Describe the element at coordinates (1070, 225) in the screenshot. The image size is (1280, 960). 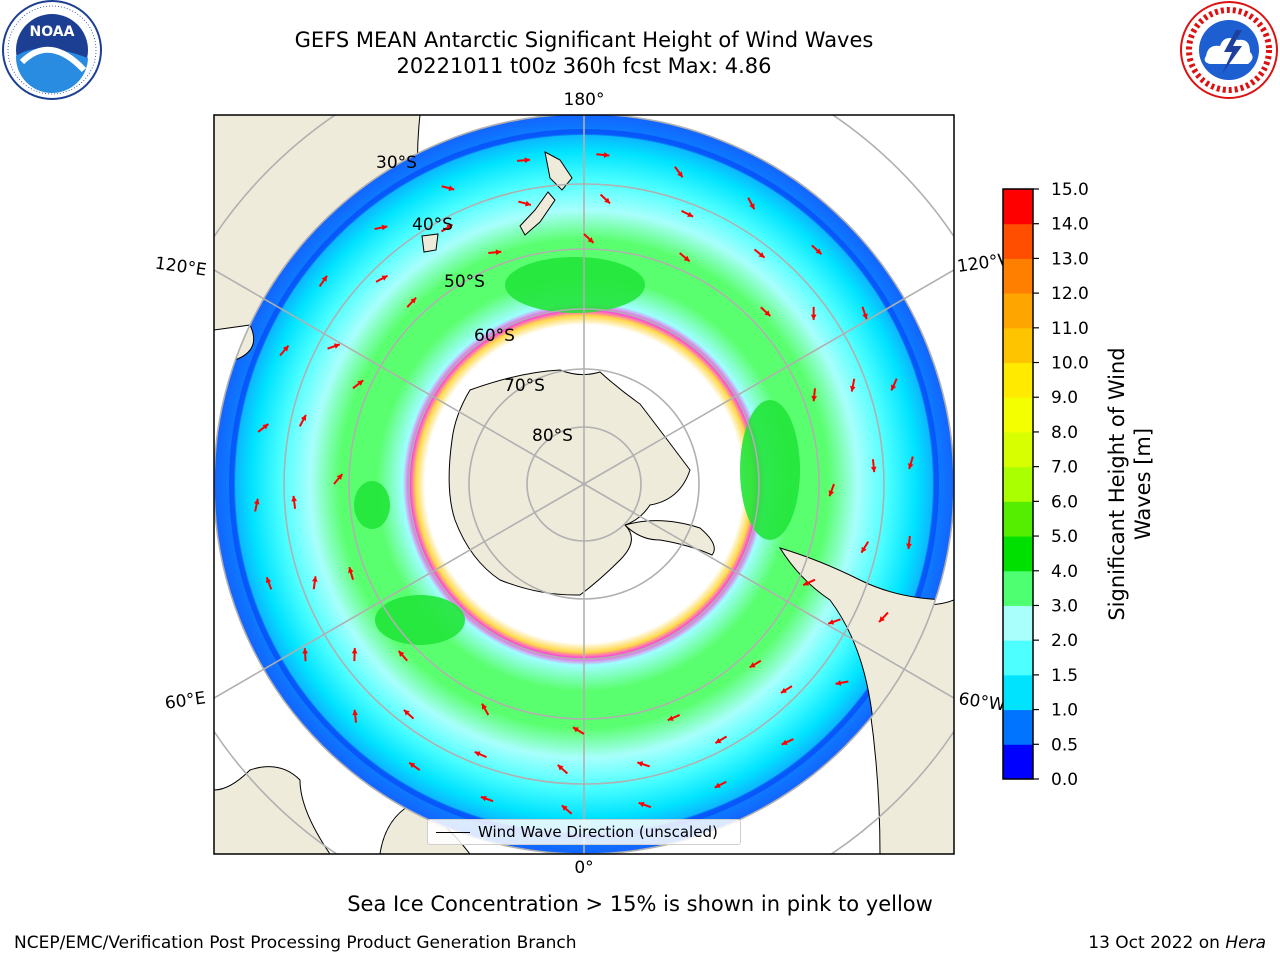
I see `colorbar-tick-label: 14.0` at that location.